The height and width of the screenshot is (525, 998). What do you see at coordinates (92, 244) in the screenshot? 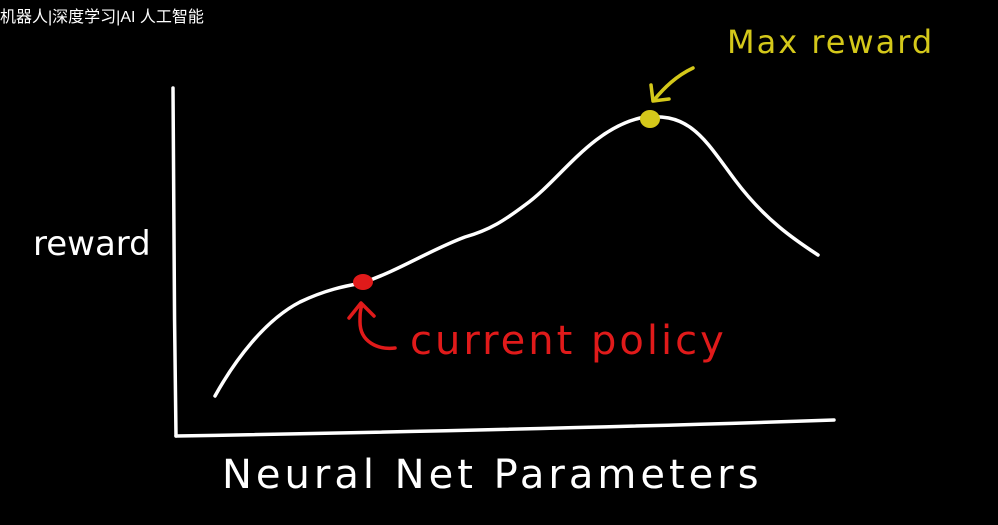
I see `y-axis-label: reward` at bounding box center [92, 244].